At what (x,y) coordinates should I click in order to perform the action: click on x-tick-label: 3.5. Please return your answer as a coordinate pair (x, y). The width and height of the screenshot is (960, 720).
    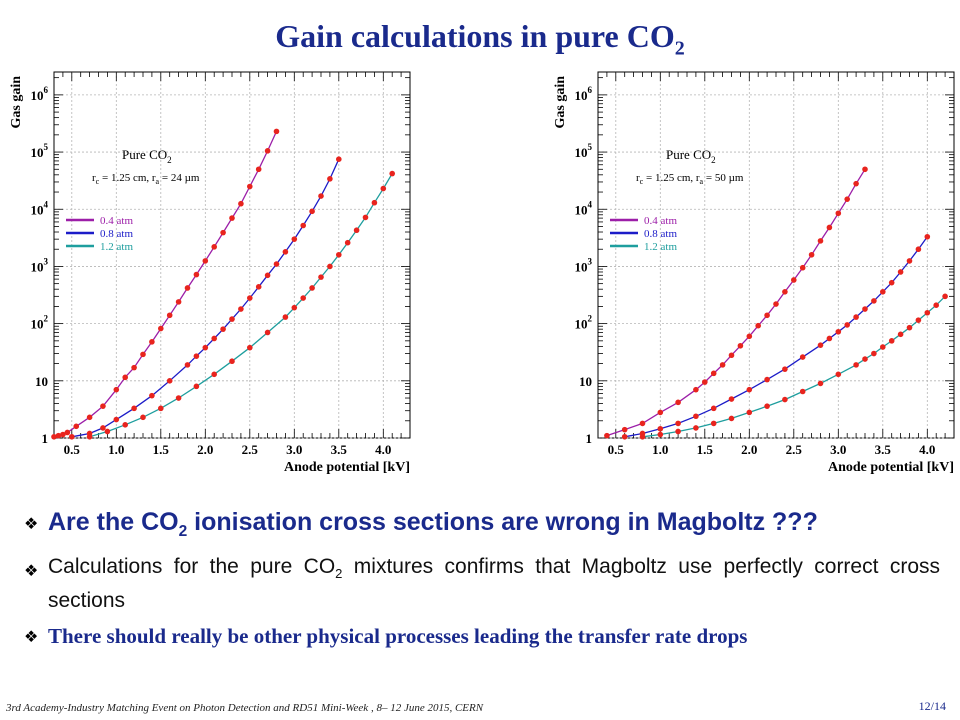
    Looking at the image, I should click on (883, 449).